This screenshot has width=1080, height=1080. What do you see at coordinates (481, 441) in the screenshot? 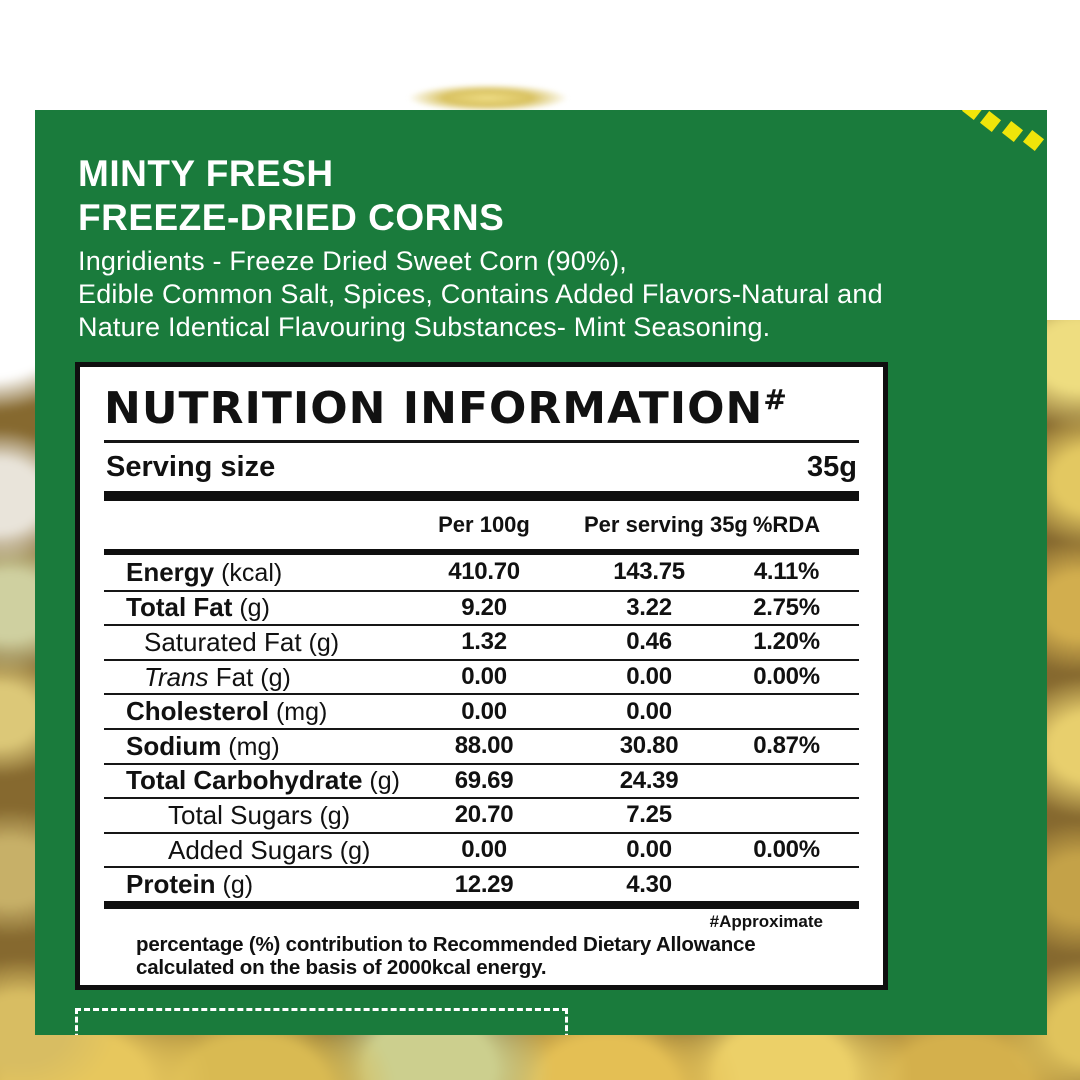
I see `divider-thin` at bounding box center [481, 441].